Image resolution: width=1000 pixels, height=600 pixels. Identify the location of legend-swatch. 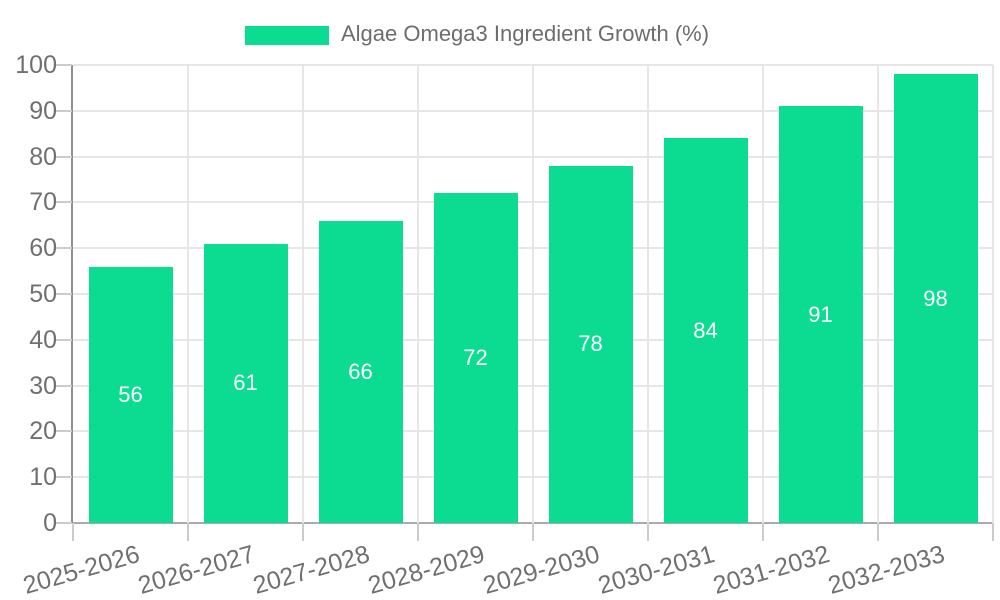
(287, 35).